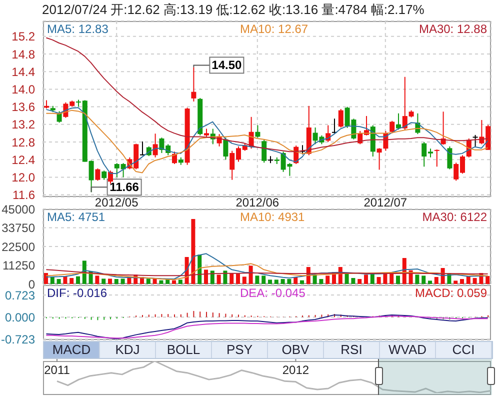 The height and width of the screenshot is (398, 498). I want to click on y-tick-label: 13.6, so click(24, 107).